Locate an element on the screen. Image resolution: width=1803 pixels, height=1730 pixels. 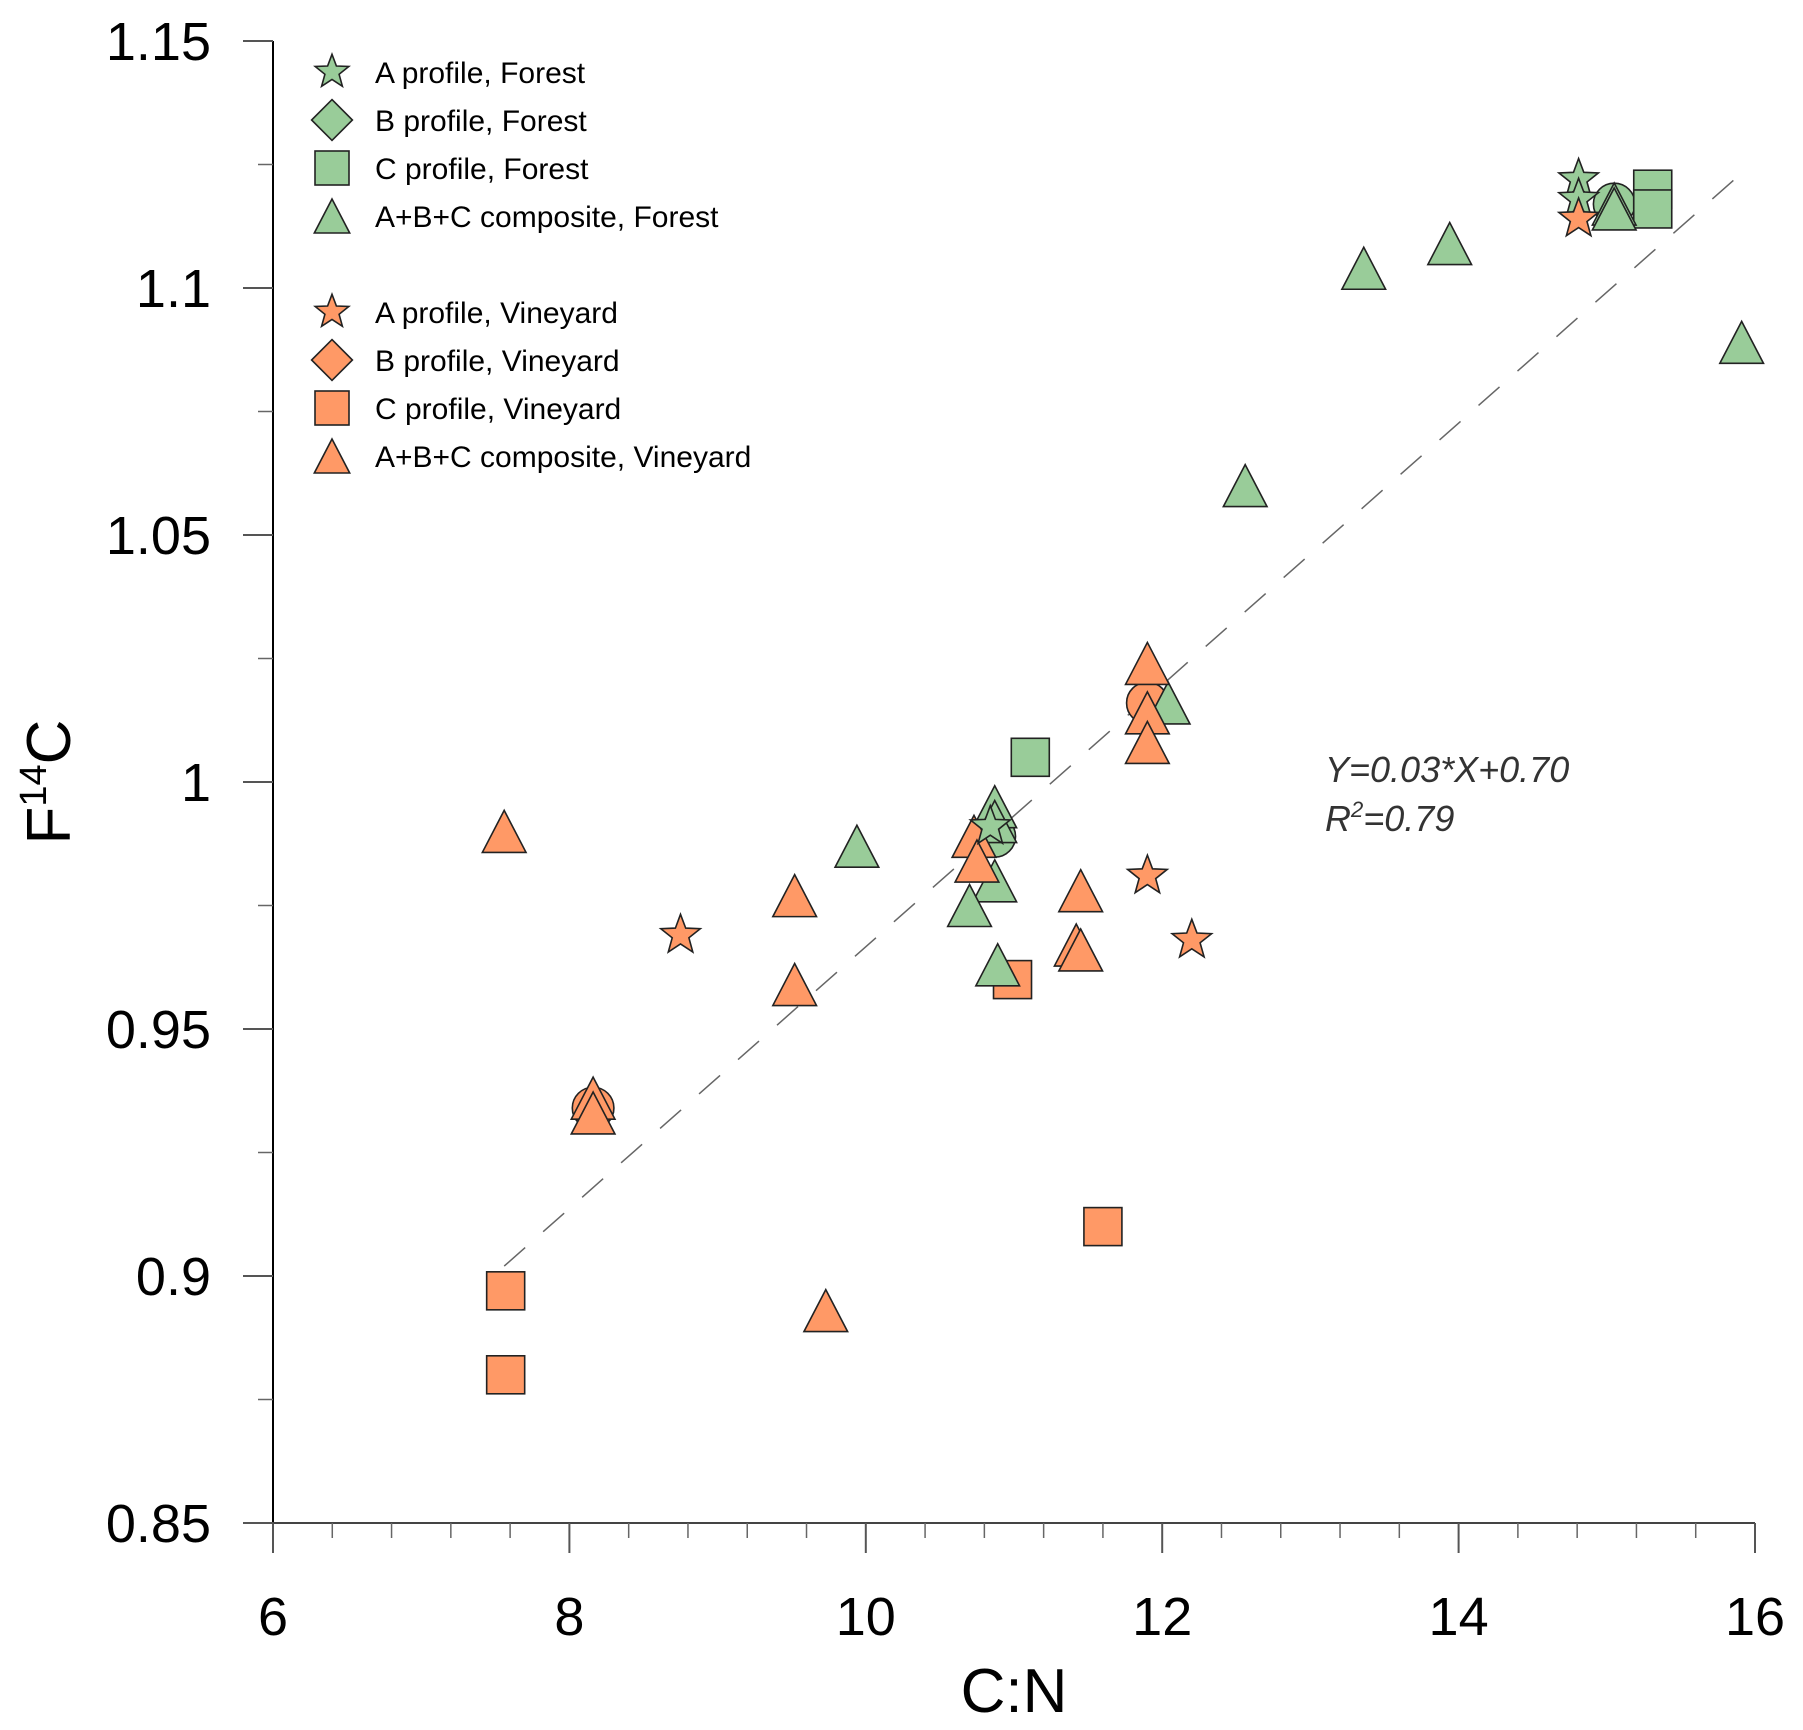
regression-equation: Y=0.03*X+0.70 is located at coordinates (1447, 769).